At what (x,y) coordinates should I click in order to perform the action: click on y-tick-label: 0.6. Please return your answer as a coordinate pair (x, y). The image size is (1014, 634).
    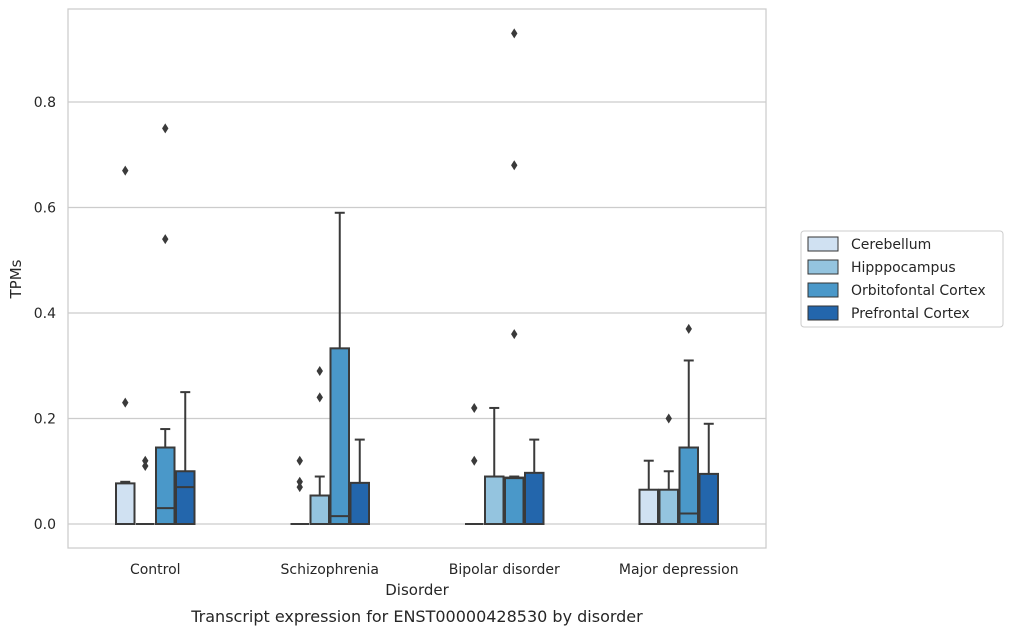
    Looking at the image, I should click on (45, 209).